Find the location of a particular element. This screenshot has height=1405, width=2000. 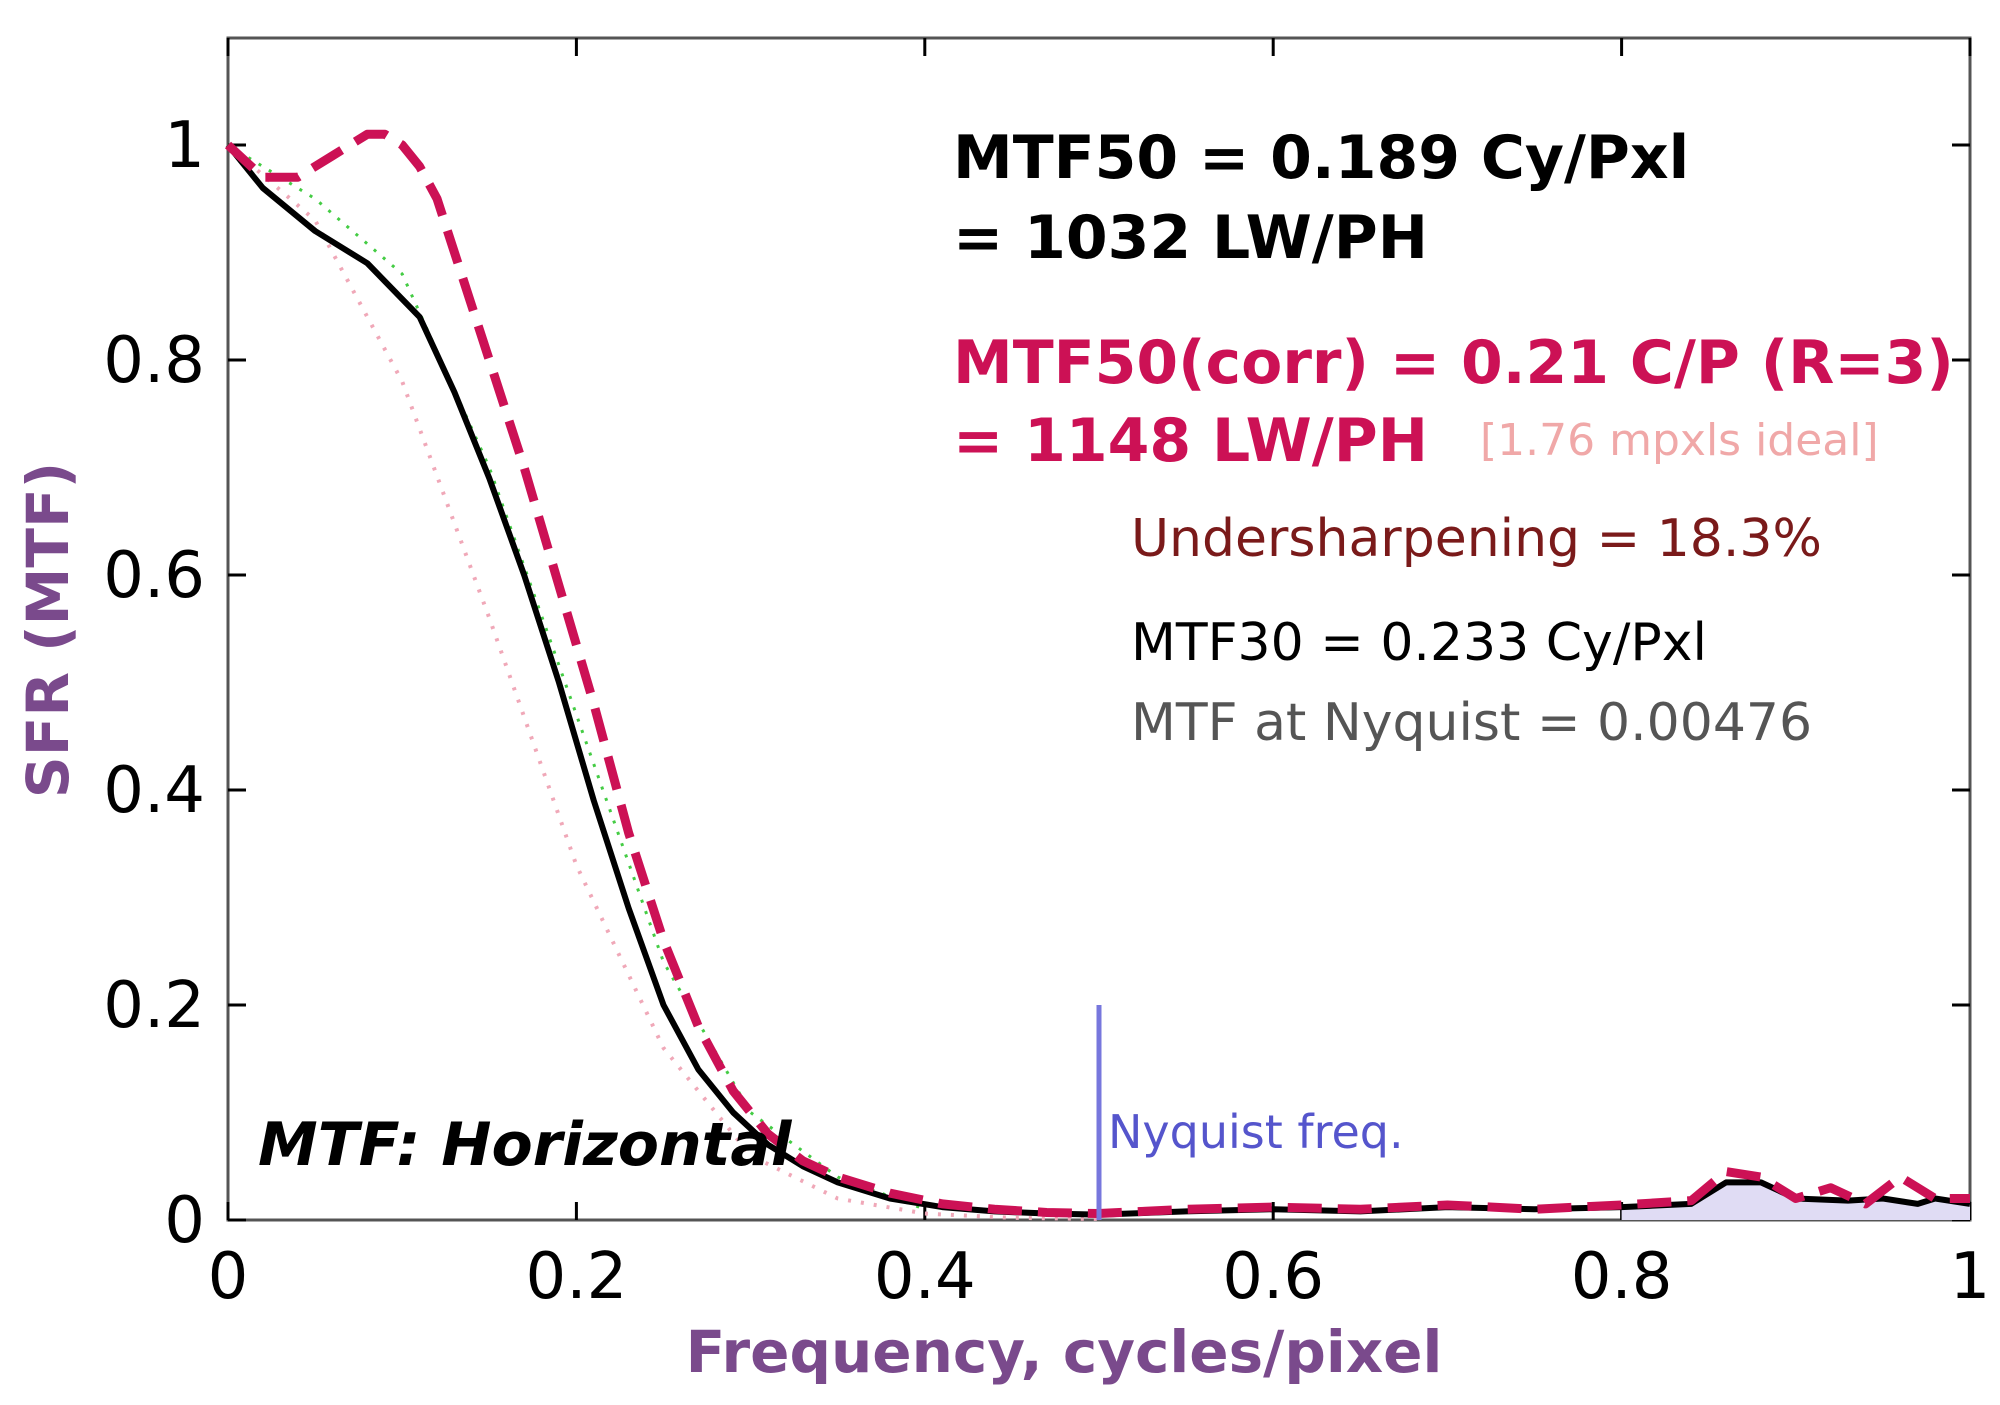

mtf50-line1: MTF50 = 0.189 Cy/Pxl is located at coordinates (1321, 158).